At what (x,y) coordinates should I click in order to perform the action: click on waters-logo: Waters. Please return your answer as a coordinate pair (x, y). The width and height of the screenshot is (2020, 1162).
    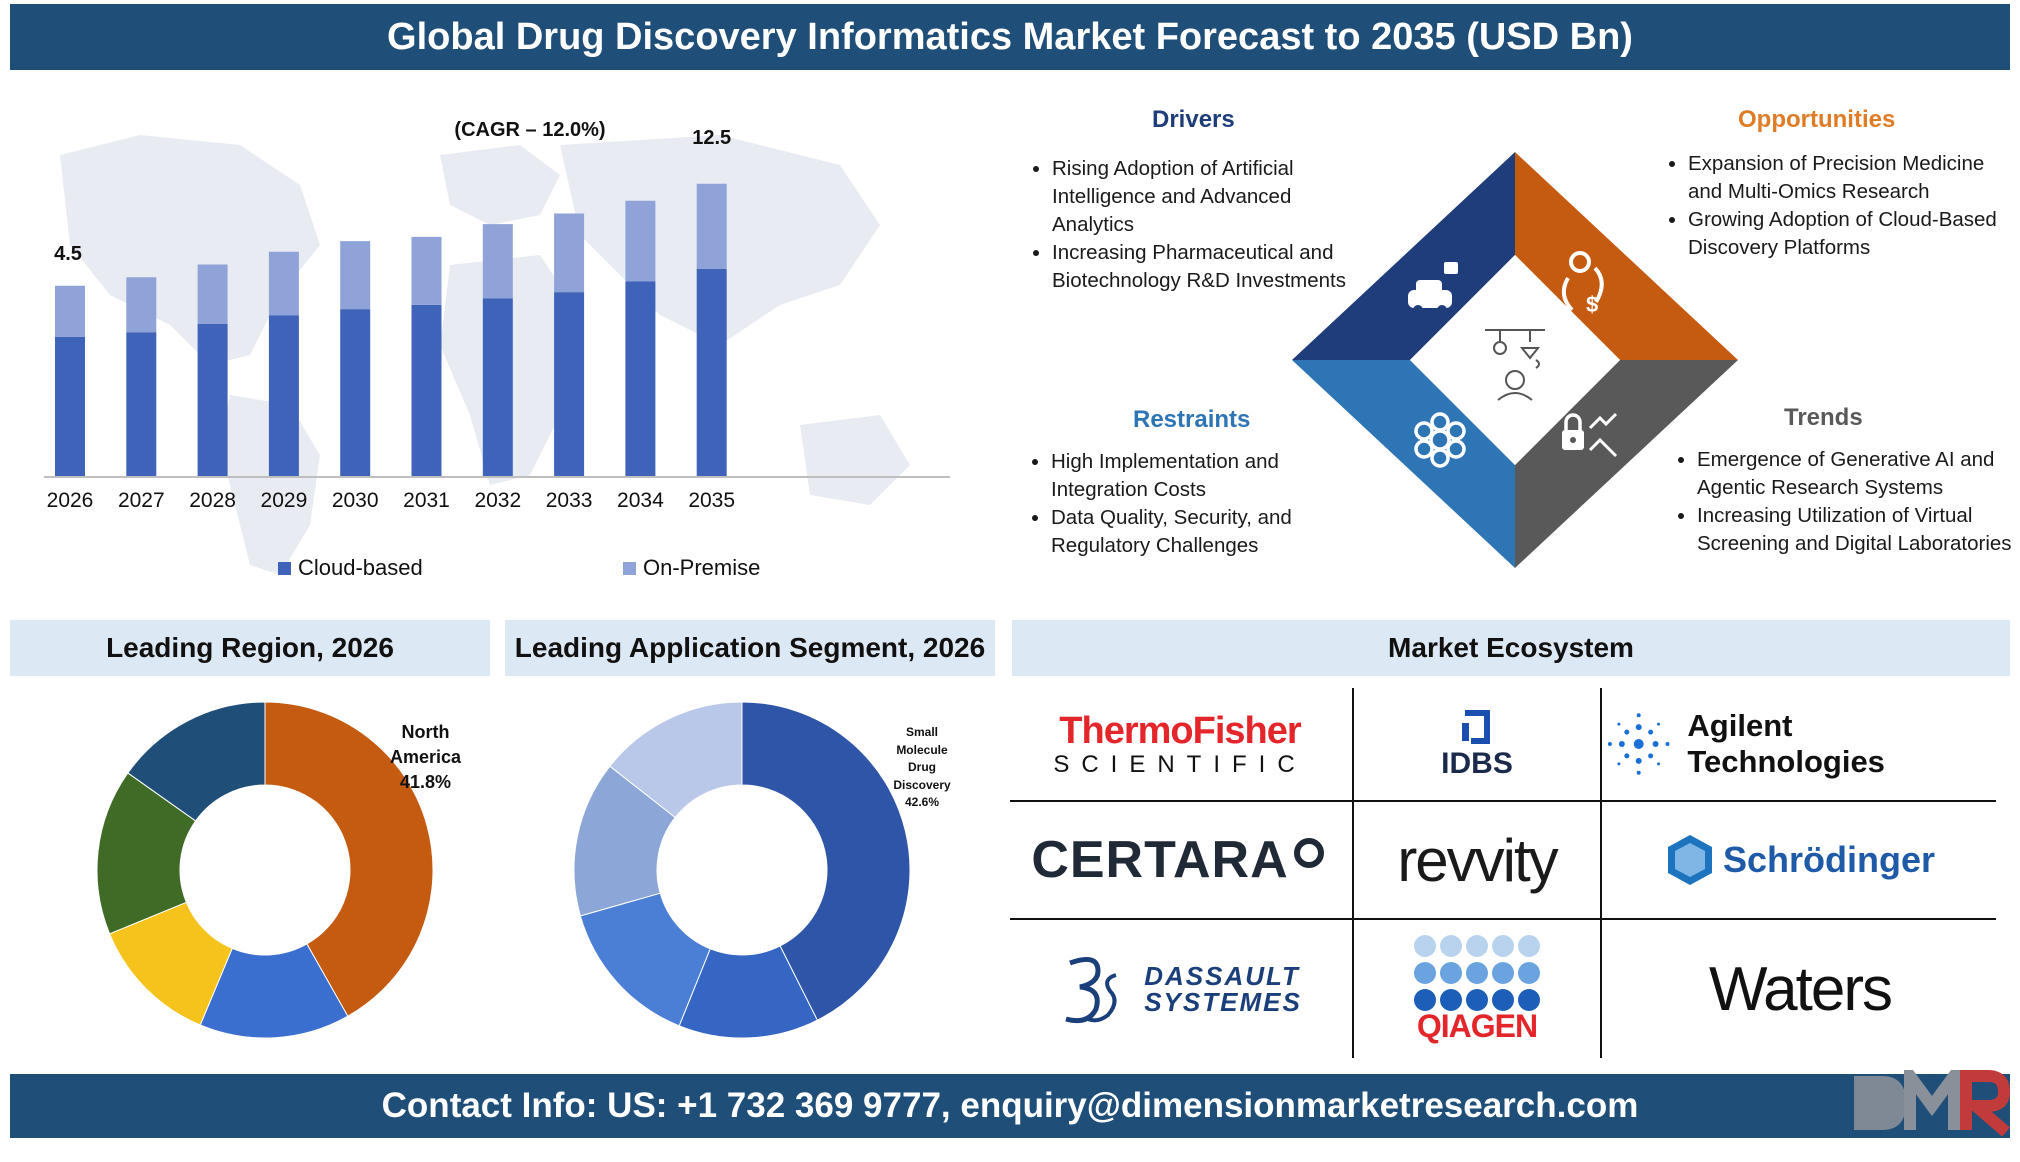
    Looking at the image, I should click on (1800, 989).